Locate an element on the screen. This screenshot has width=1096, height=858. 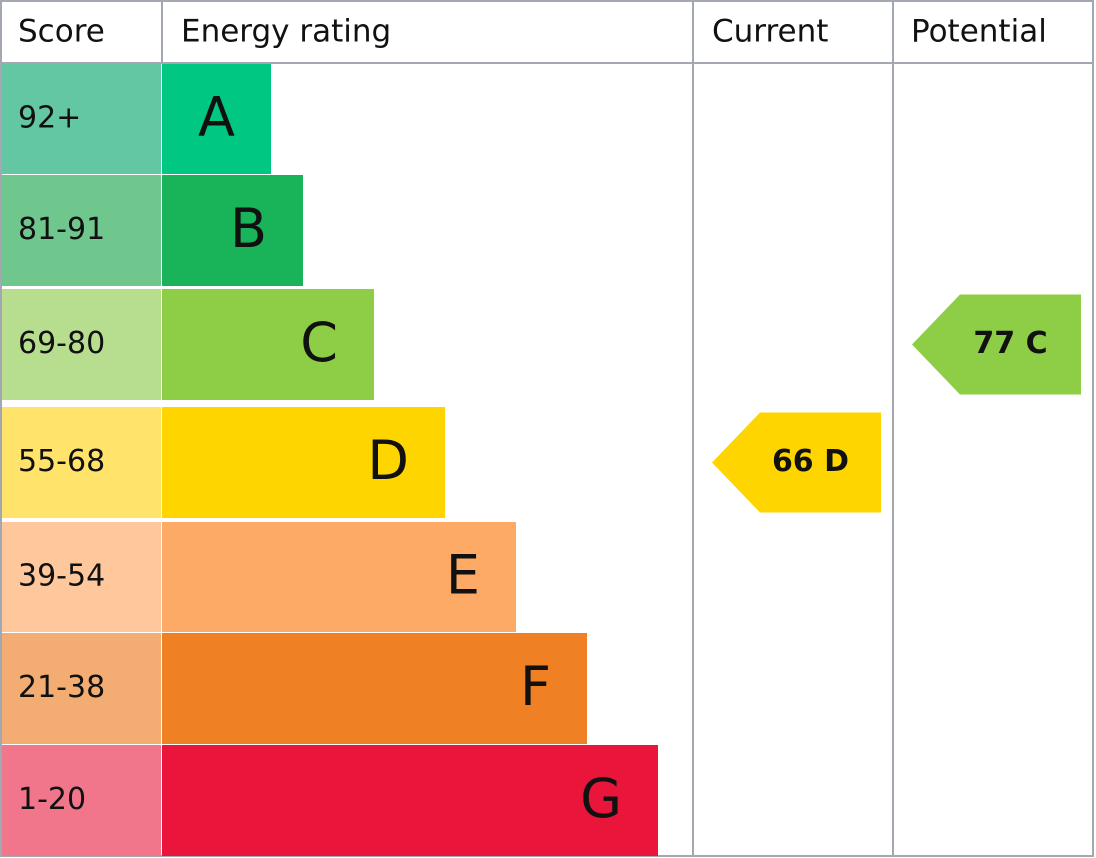
score-label: 21-38 is located at coordinates (61, 687).